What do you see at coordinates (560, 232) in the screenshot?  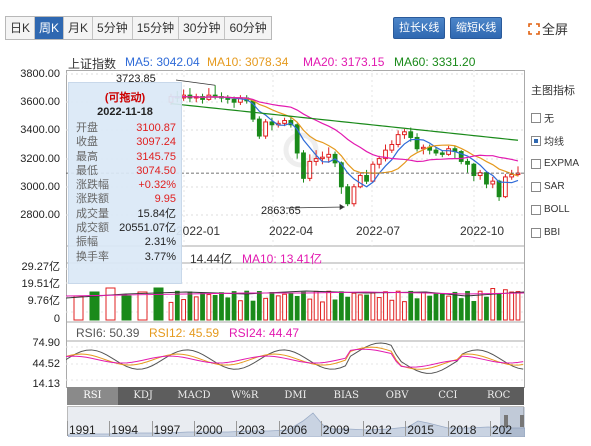 I see `indicator-option: BBI` at bounding box center [560, 232].